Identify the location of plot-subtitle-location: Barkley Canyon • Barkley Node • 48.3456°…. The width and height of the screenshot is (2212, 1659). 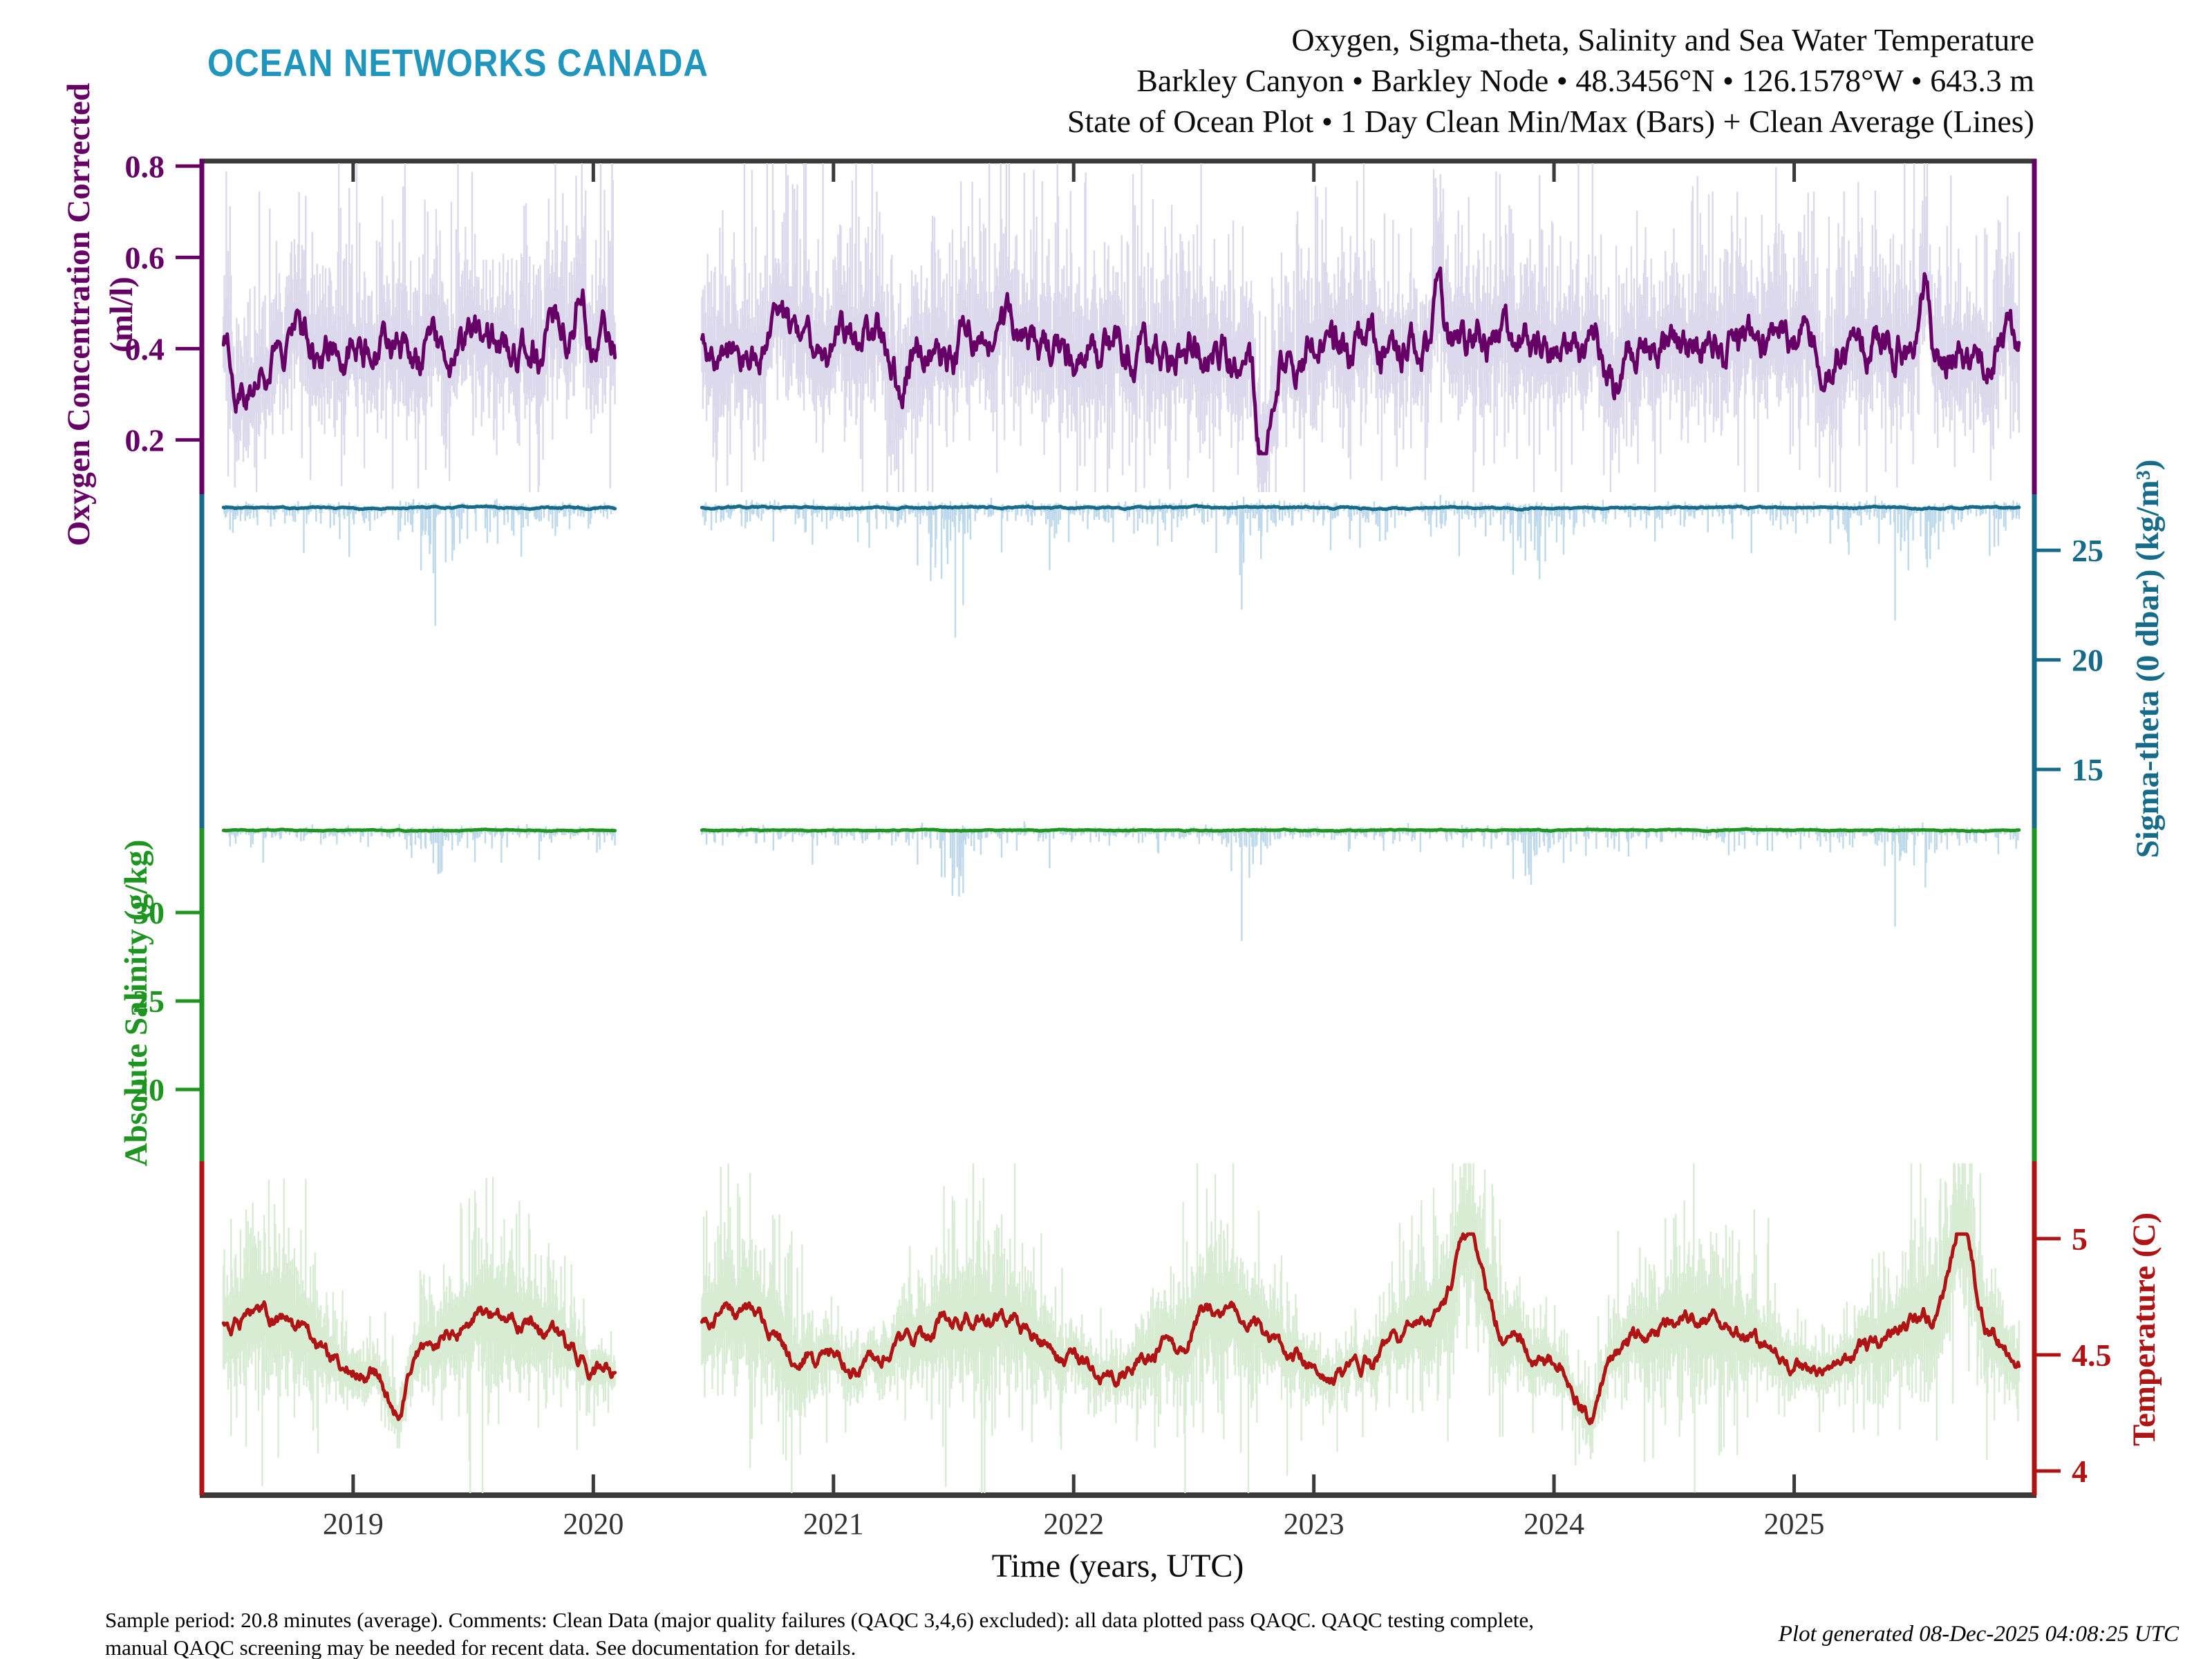
(1585, 80).